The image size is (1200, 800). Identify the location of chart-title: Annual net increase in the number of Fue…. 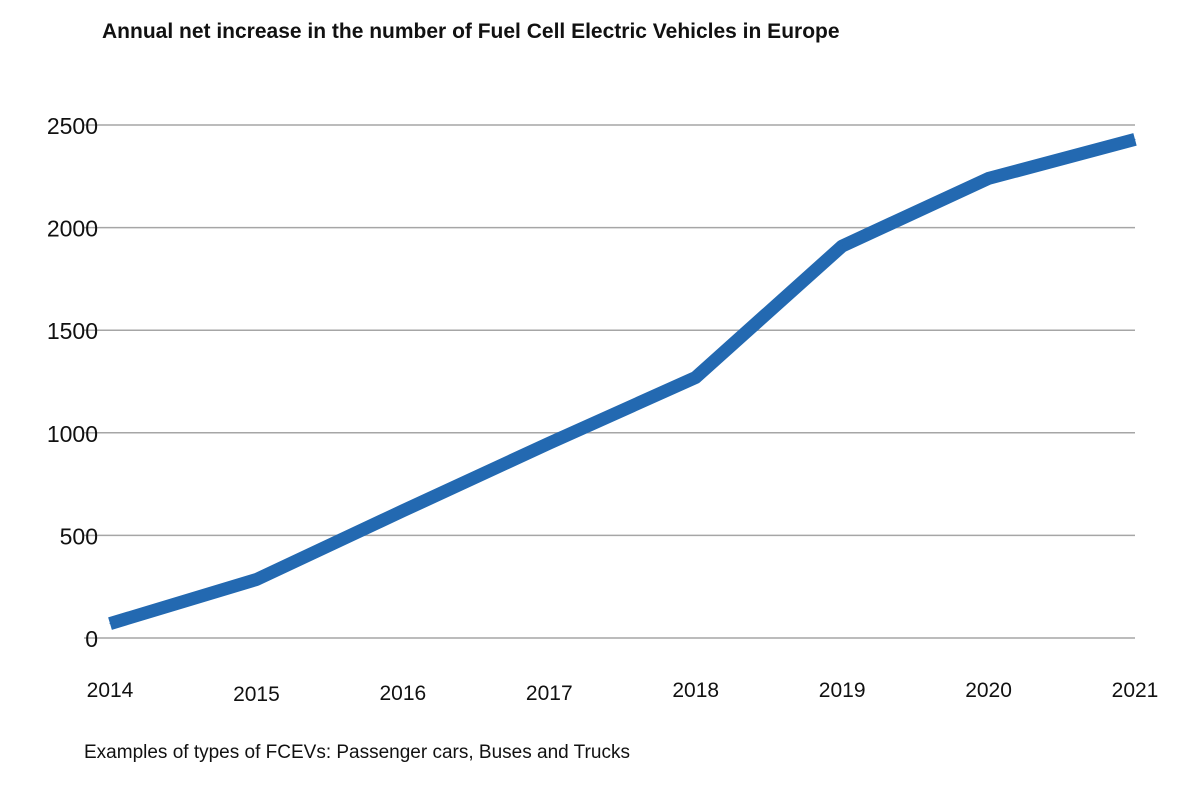
(471, 31).